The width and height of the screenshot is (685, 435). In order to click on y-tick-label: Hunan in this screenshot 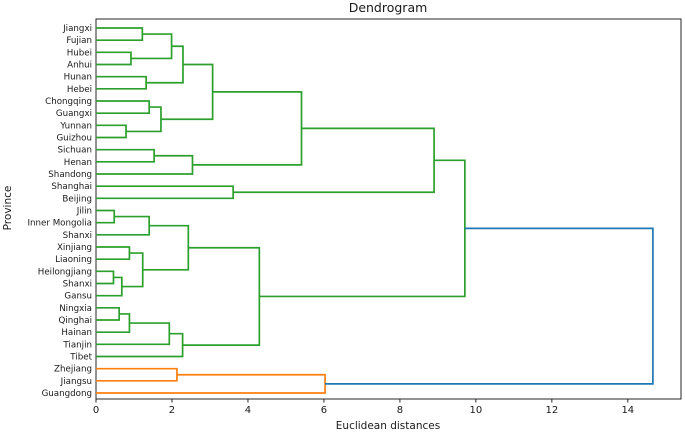, I will do `click(78, 78)`.